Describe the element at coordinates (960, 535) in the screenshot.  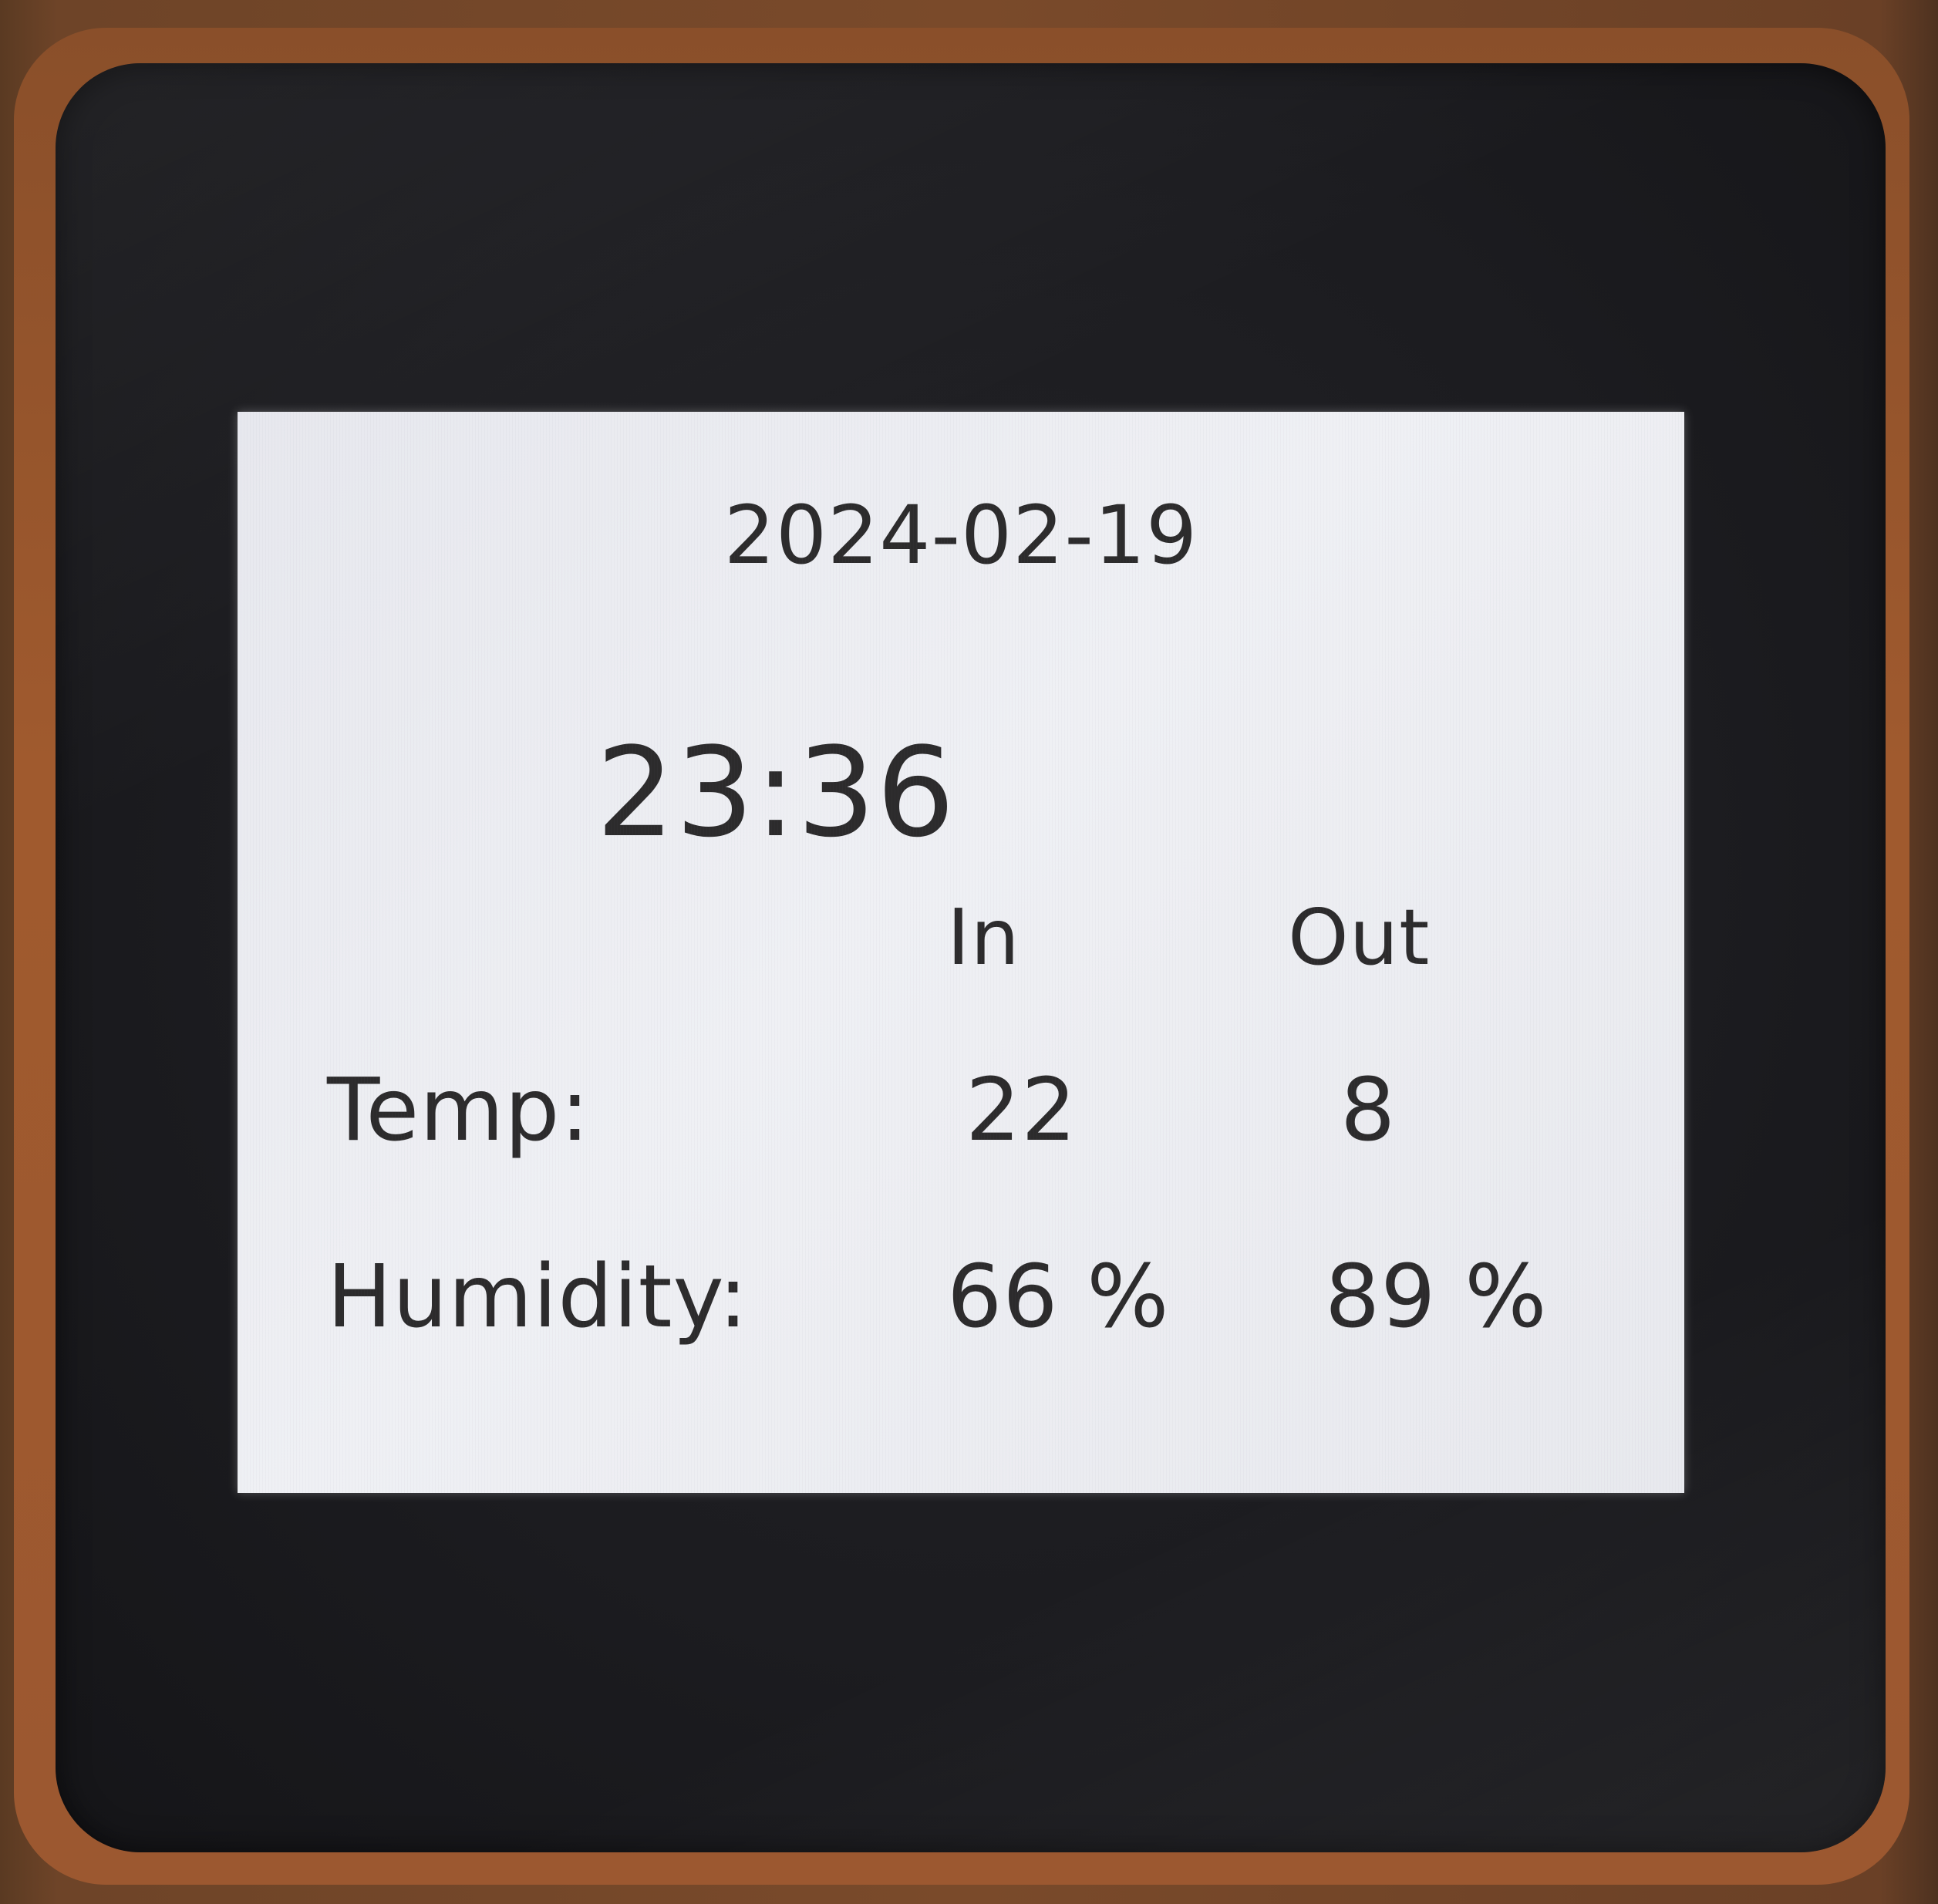
I see `date-display: 2024-02-19` at that location.